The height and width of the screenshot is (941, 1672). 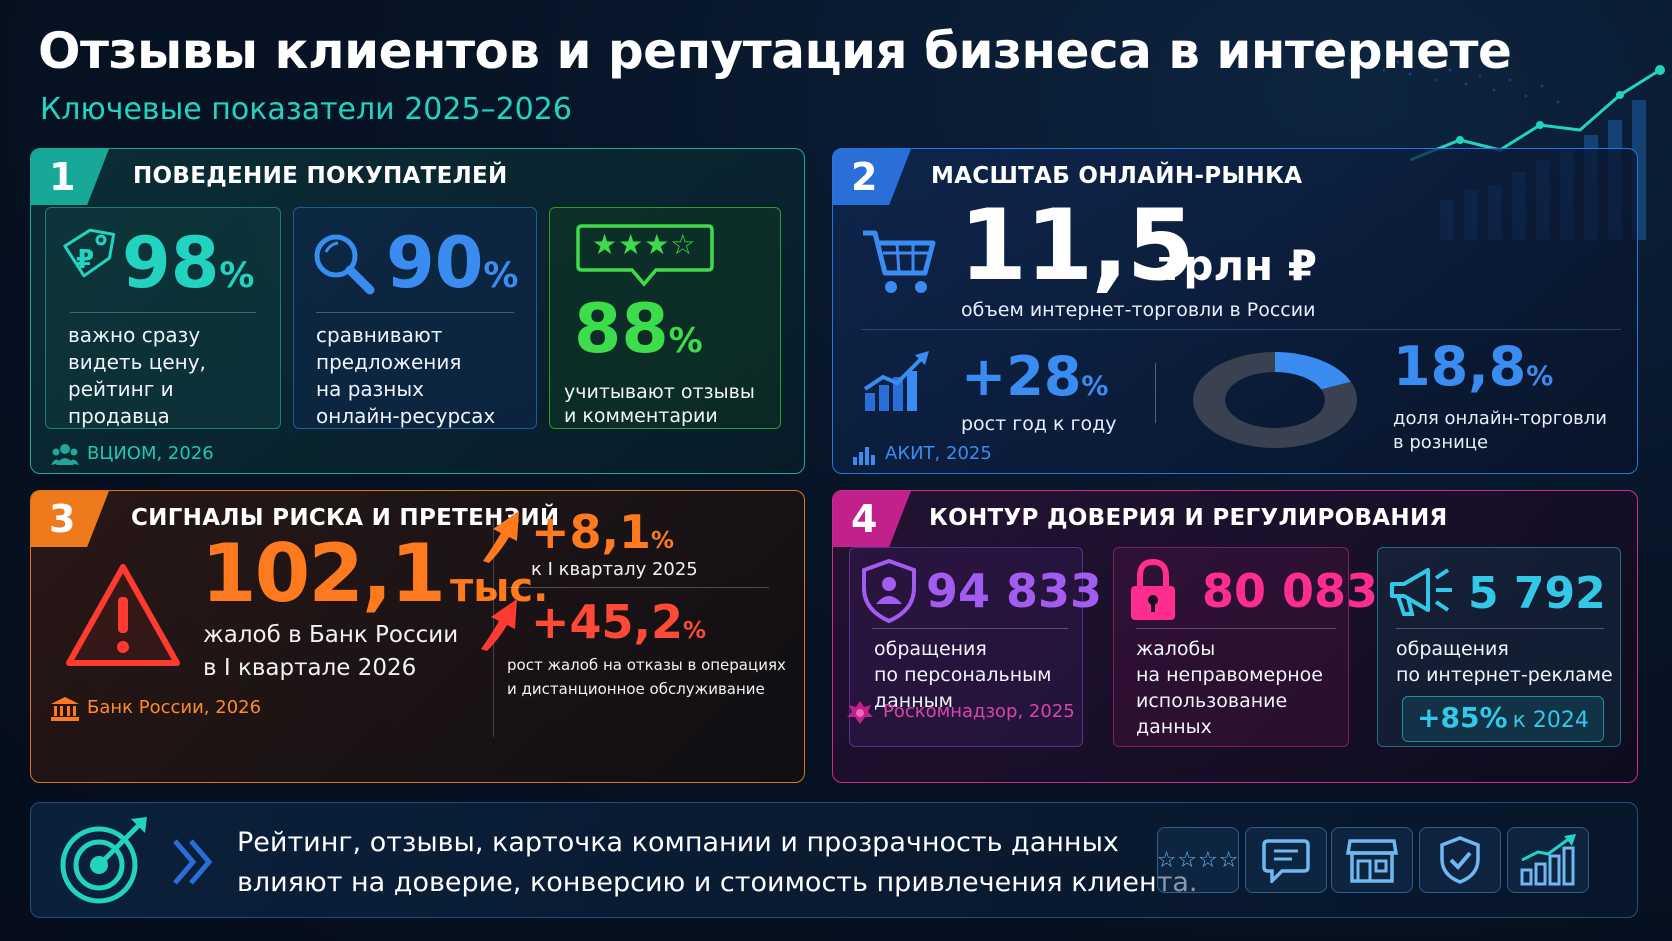 I want to click on stat2-value: +45,2%, so click(x=618, y=622).